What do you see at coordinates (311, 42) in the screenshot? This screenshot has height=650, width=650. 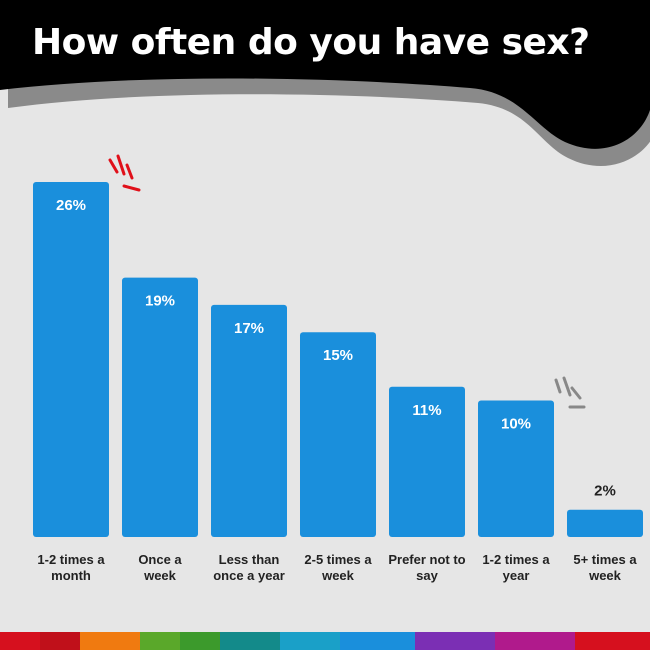 I see `chart-title: How often do you have sex?` at bounding box center [311, 42].